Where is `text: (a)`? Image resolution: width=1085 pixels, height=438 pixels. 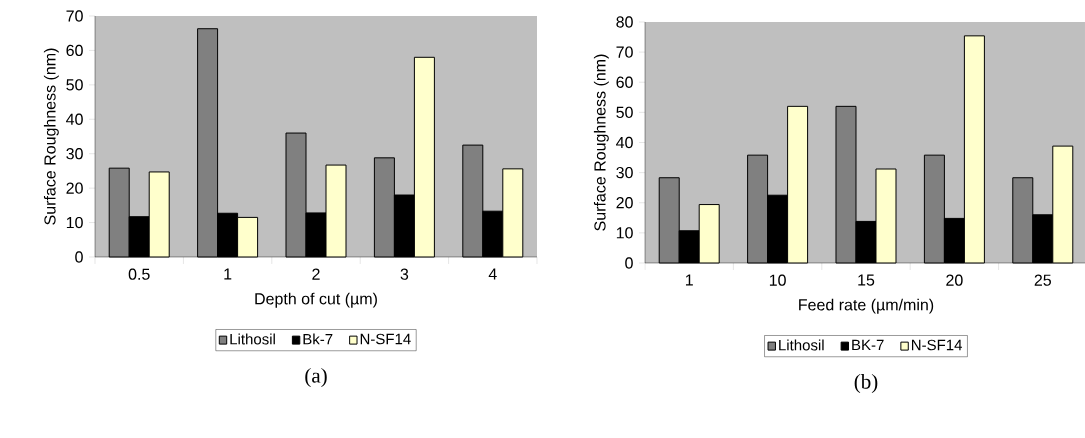 text: (a) is located at coordinates (316, 377).